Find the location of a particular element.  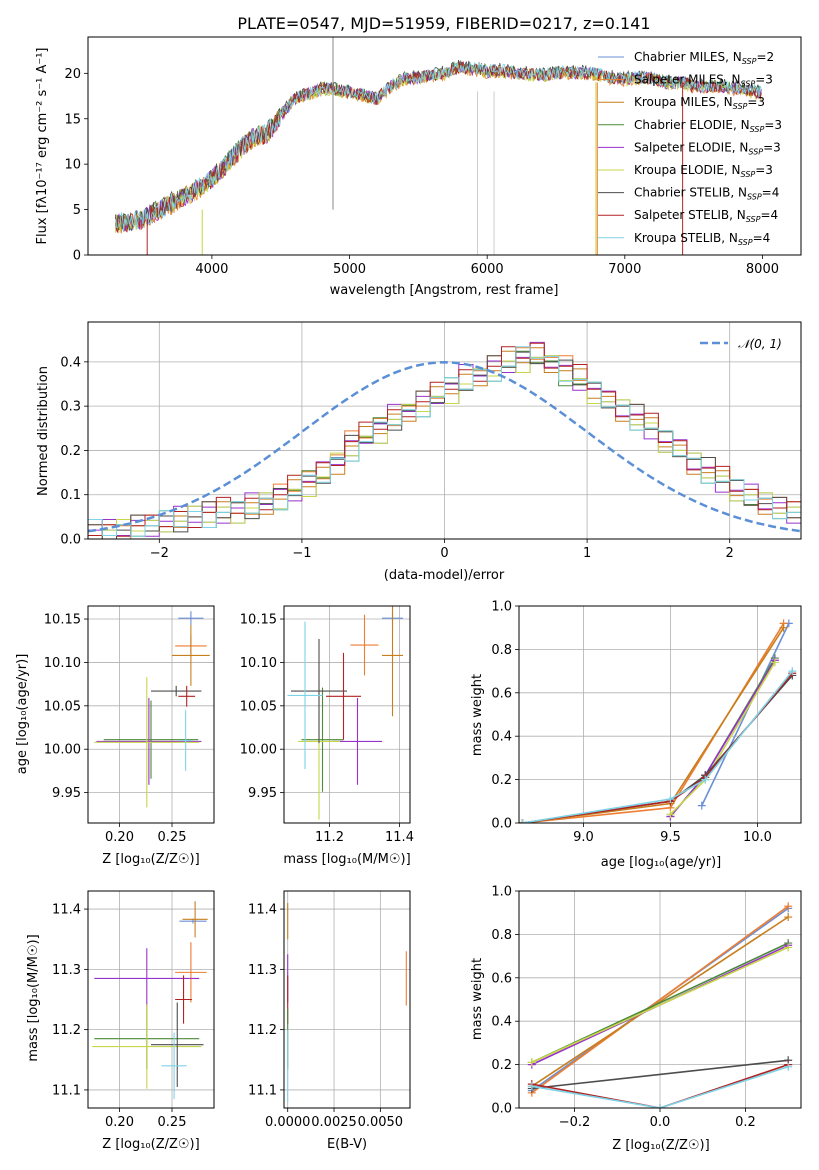

age-z-frame is located at coordinates (151, 714).